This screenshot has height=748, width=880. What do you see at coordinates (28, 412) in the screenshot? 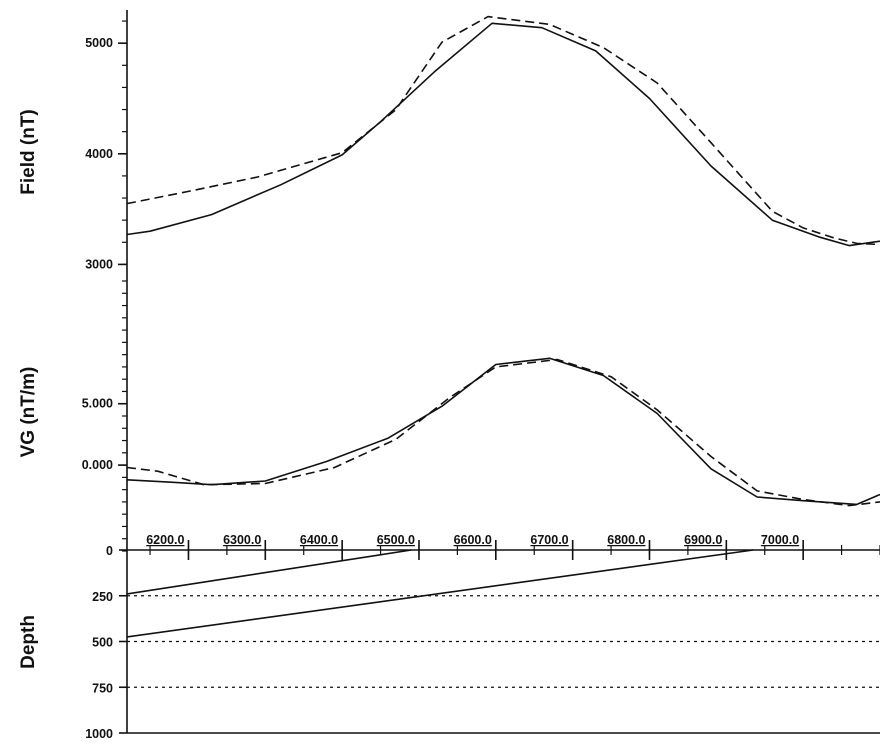
I see `vg-y-axis-label: VG (nT/m)` at bounding box center [28, 412].